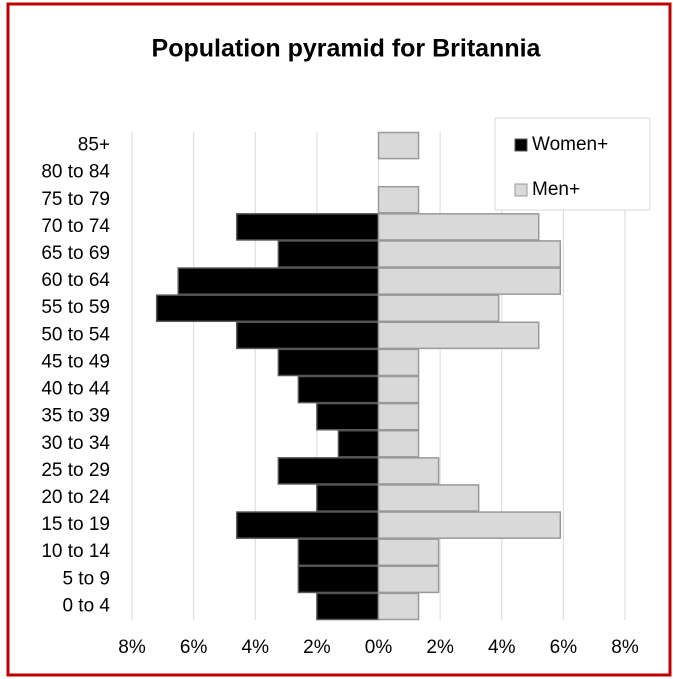 The width and height of the screenshot is (673, 679). What do you see at coordinates (75, 307) in the screenshot?
I see `y-tick-label: 55 to 59` at bounding box center [75, 307].